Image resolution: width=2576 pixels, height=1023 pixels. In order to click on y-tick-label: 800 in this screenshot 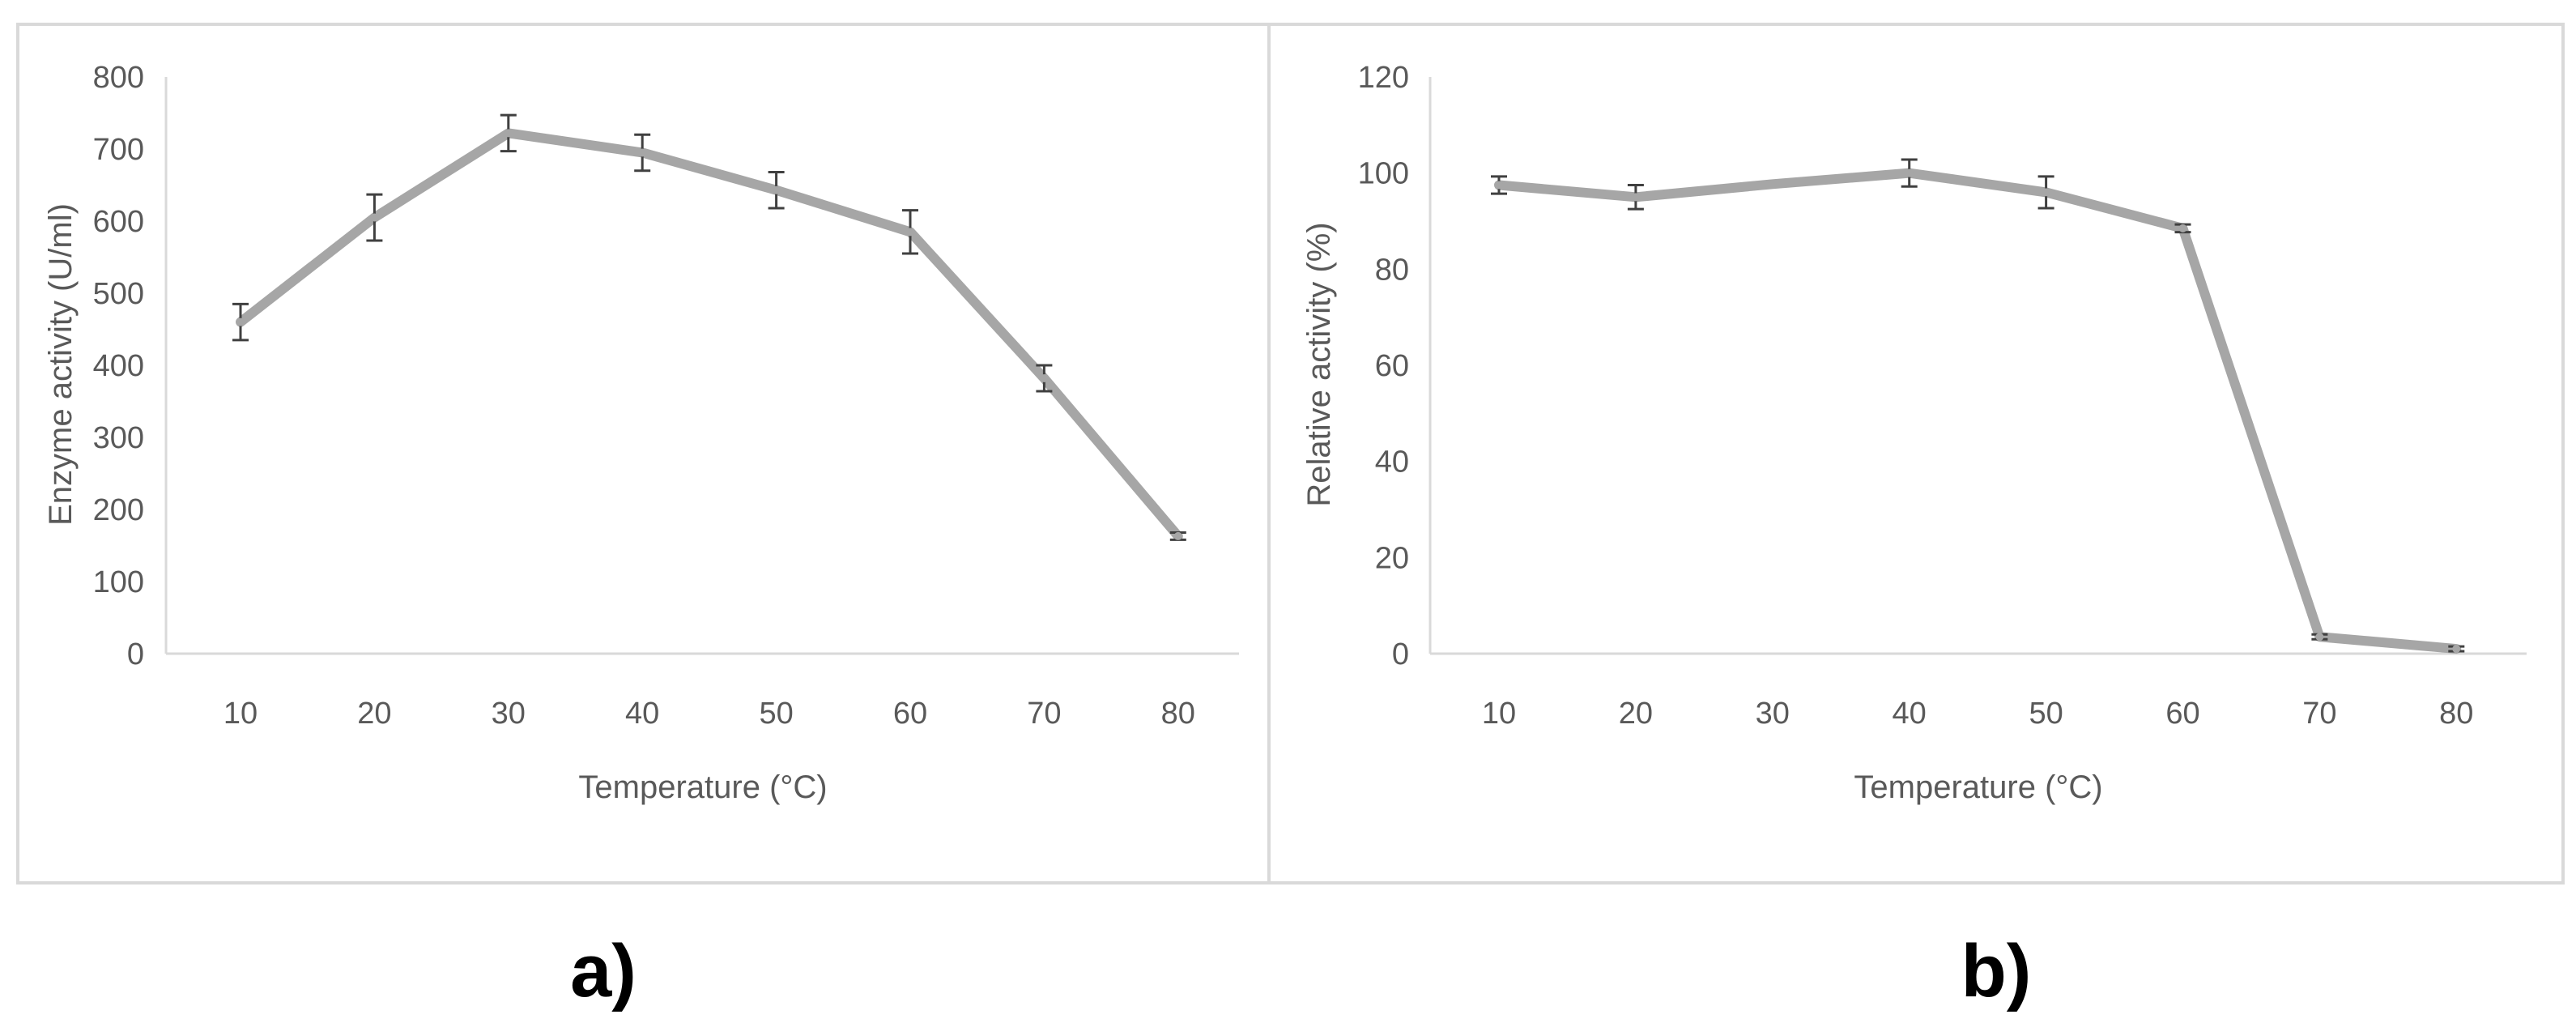, I will do `click(118, 78)`.